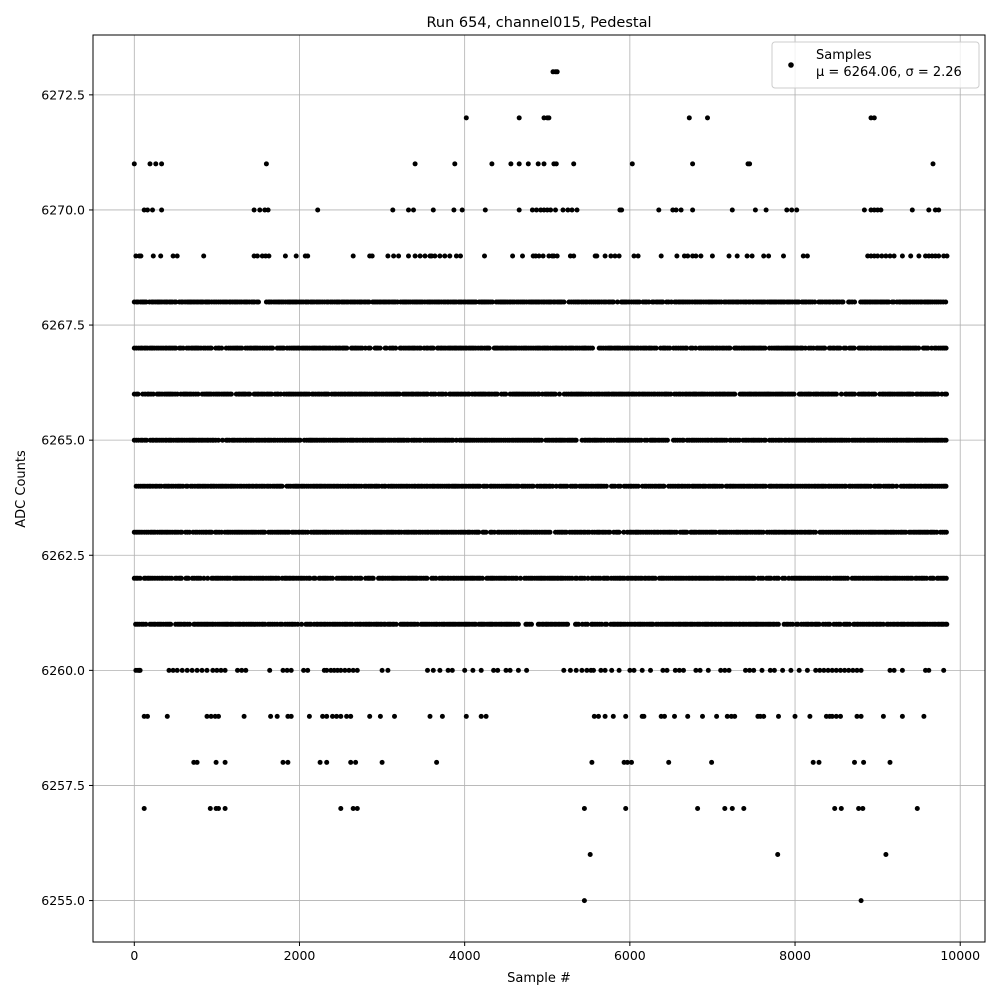 This screenshot has width=1000, height=1000. What do you see at coordinates (63, 325) in the screenshot?
I see `y-tick-label: 6267.5` at bounding box center [63, 325].